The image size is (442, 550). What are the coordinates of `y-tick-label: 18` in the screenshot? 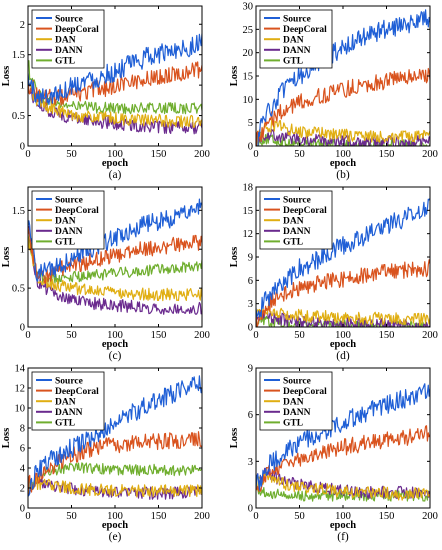 It's located at (248, 188).